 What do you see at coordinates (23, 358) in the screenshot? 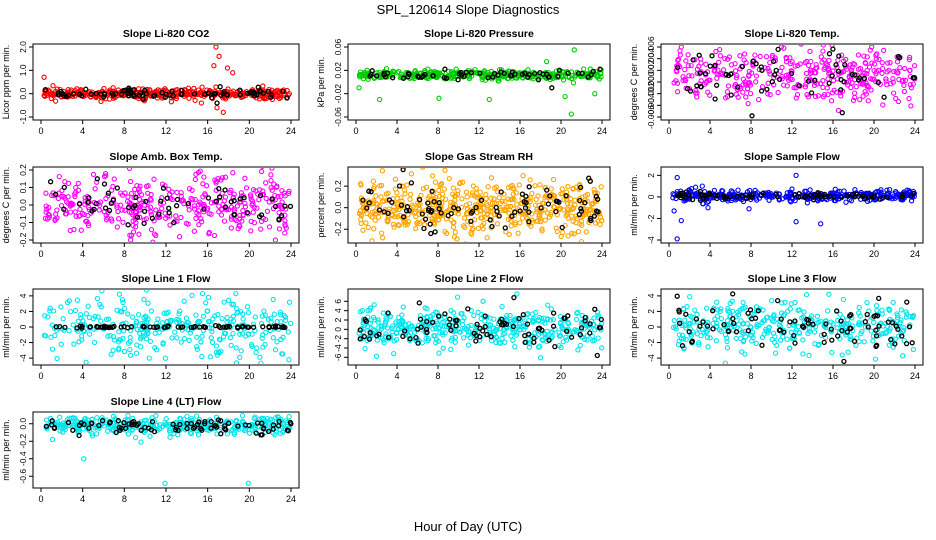
I see `y-tick-label: -4` at bounding box center [23, 358].